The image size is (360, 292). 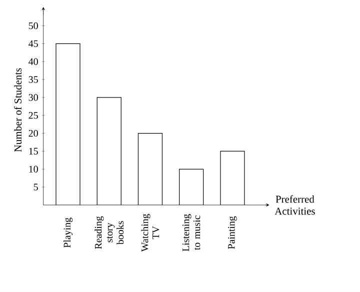 I want to click on y-tick-label: 45, so click(x=33, y=43).